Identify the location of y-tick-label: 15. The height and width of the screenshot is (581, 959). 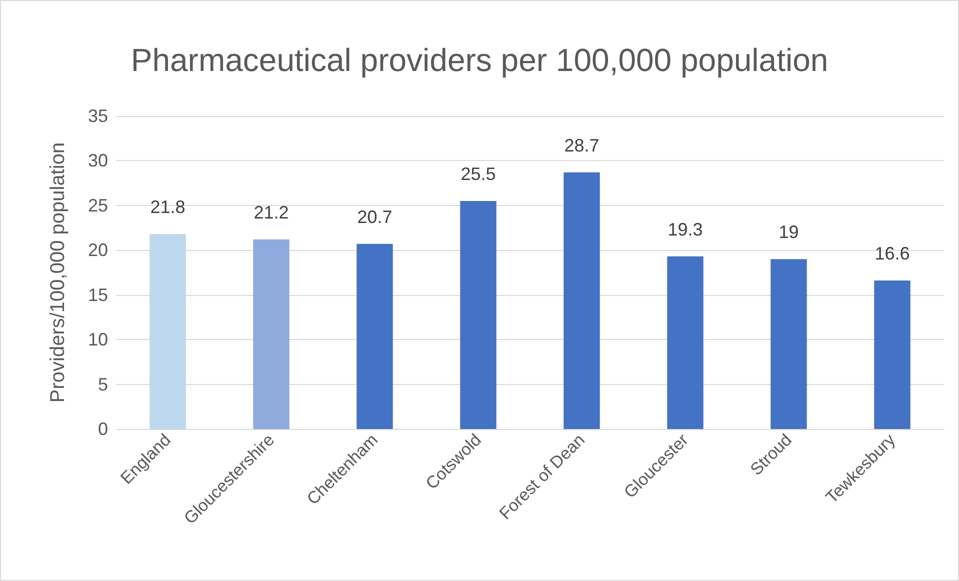
(98, 294).